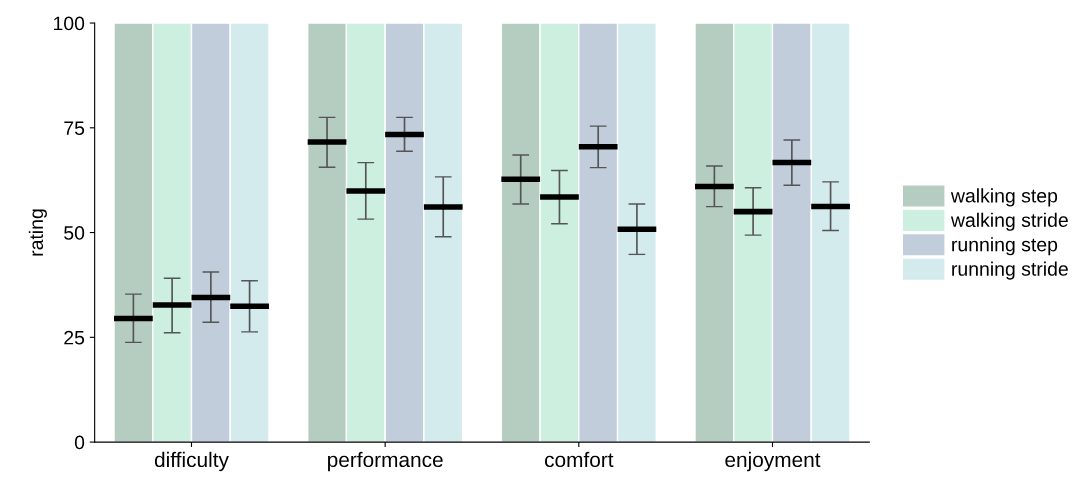  Describe the element at coordinates (37, 232) in the screenshot. I see `y-axis-title: rating` at that location.